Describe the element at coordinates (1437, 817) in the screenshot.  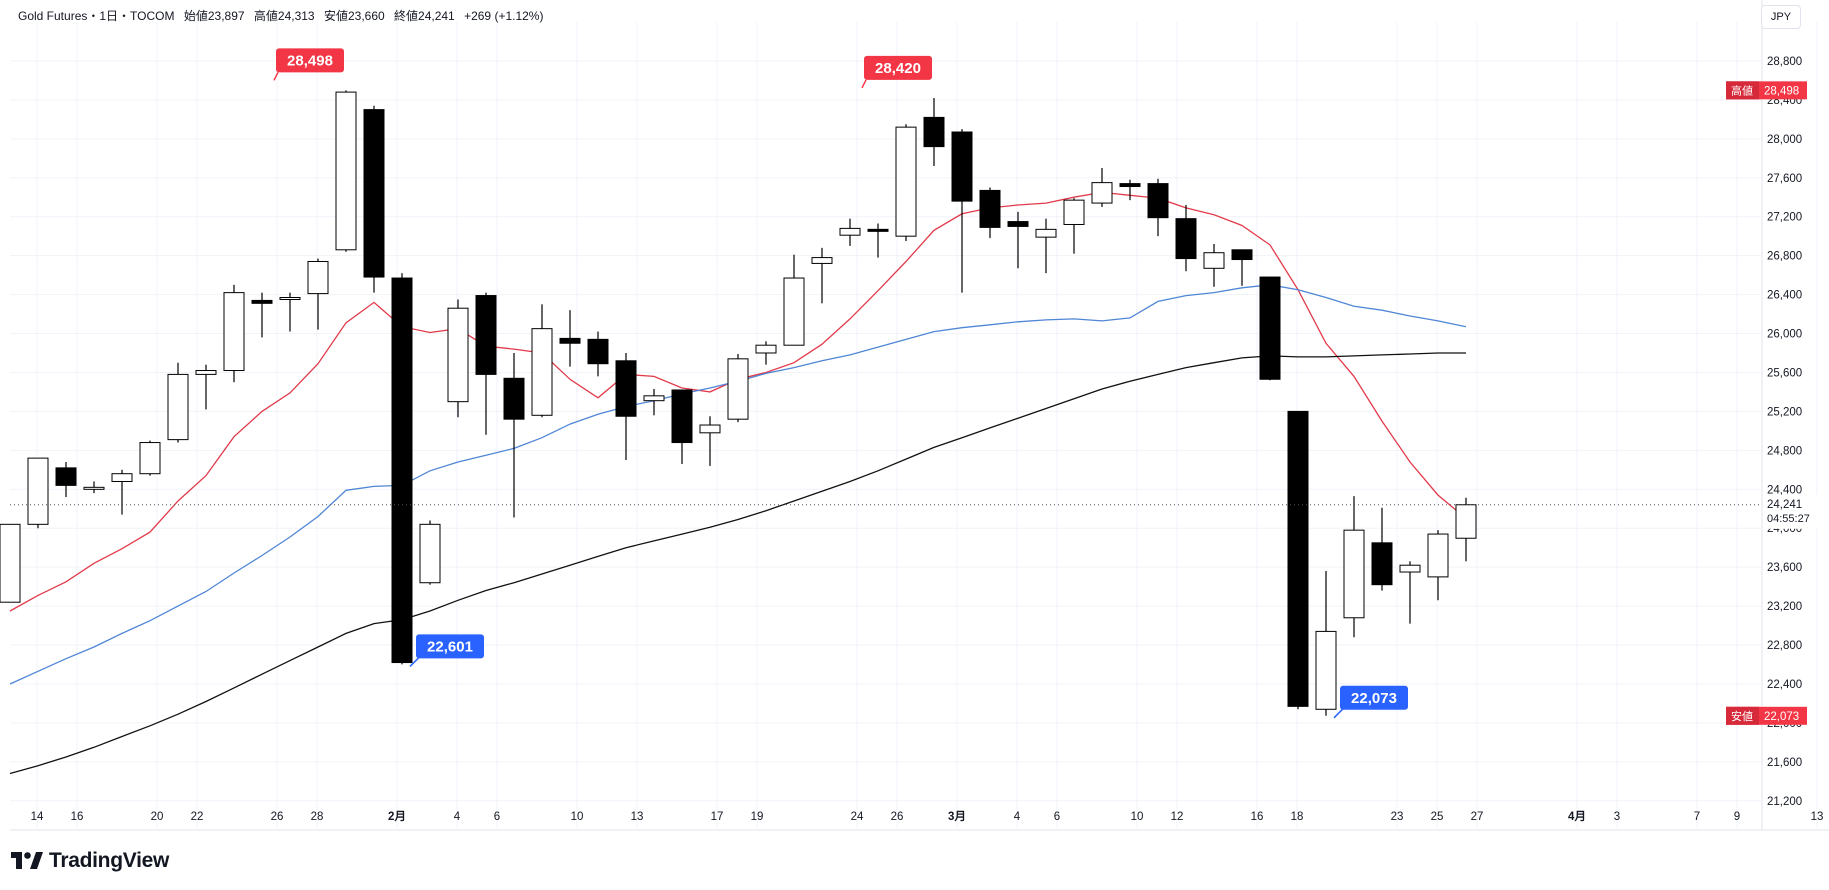
I see `time-tick-label: 25` at that location.